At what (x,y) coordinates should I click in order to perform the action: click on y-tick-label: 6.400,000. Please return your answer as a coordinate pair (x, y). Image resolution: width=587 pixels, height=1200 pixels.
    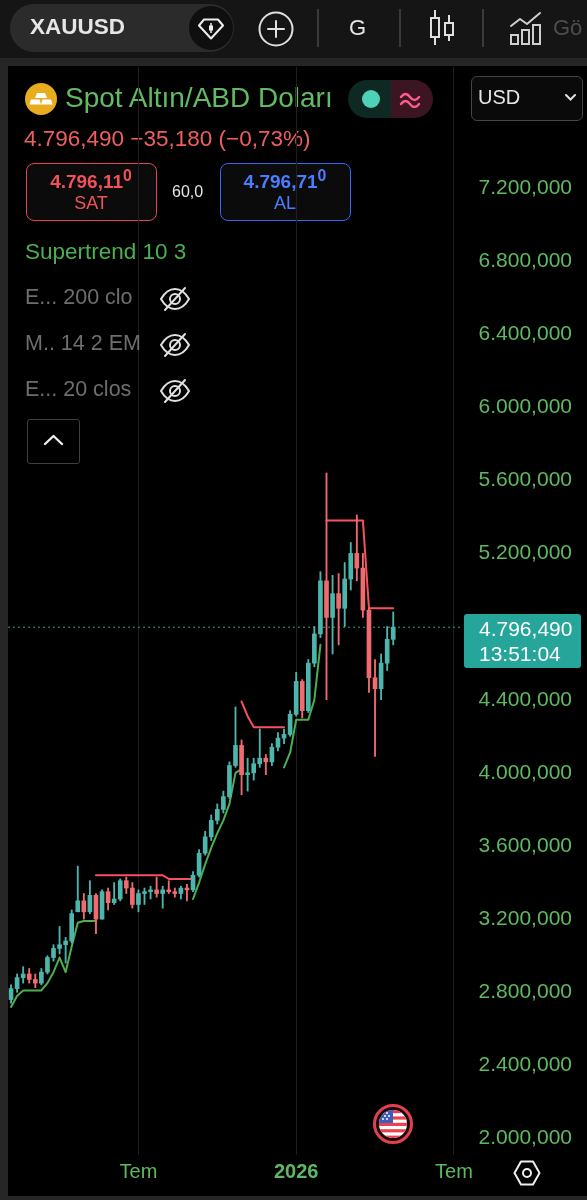
    Looking at the image, I should click on (525, 332).